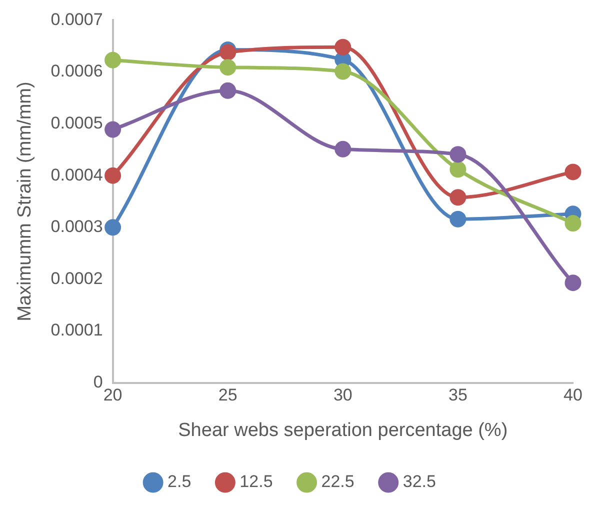 The height and width of the screenshot is (511, 595). Describe the element at coordinates (76, 19) in the screenshot. I see `y-tick-label: 0.0007` at that location.